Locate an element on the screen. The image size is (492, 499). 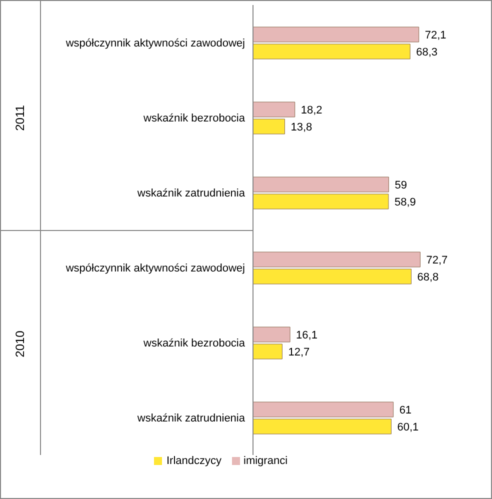
data-label: 18,2 is located at coordinates (311, 110).